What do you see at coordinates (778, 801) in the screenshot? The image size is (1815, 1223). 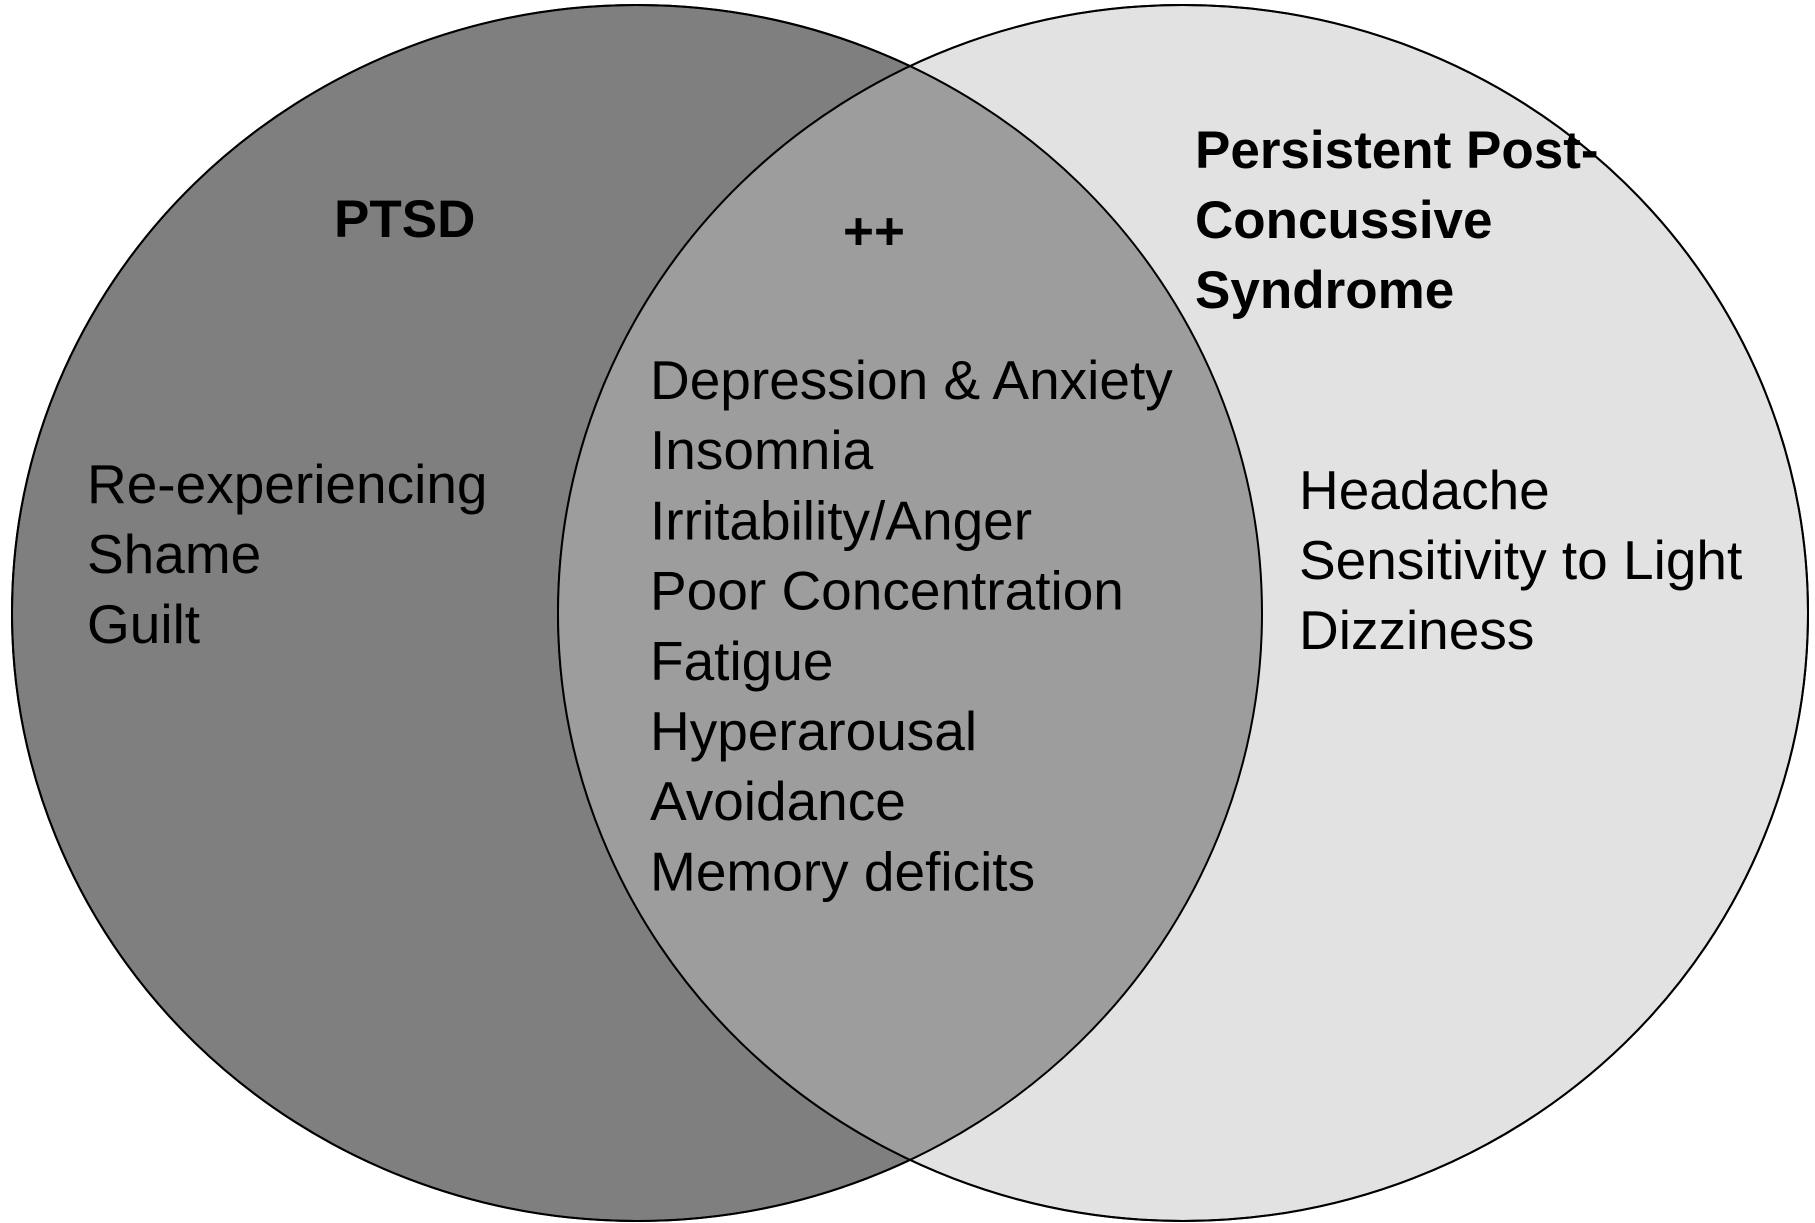 I see `intersection-item: Avoidance` at bounding box center [778, 801].